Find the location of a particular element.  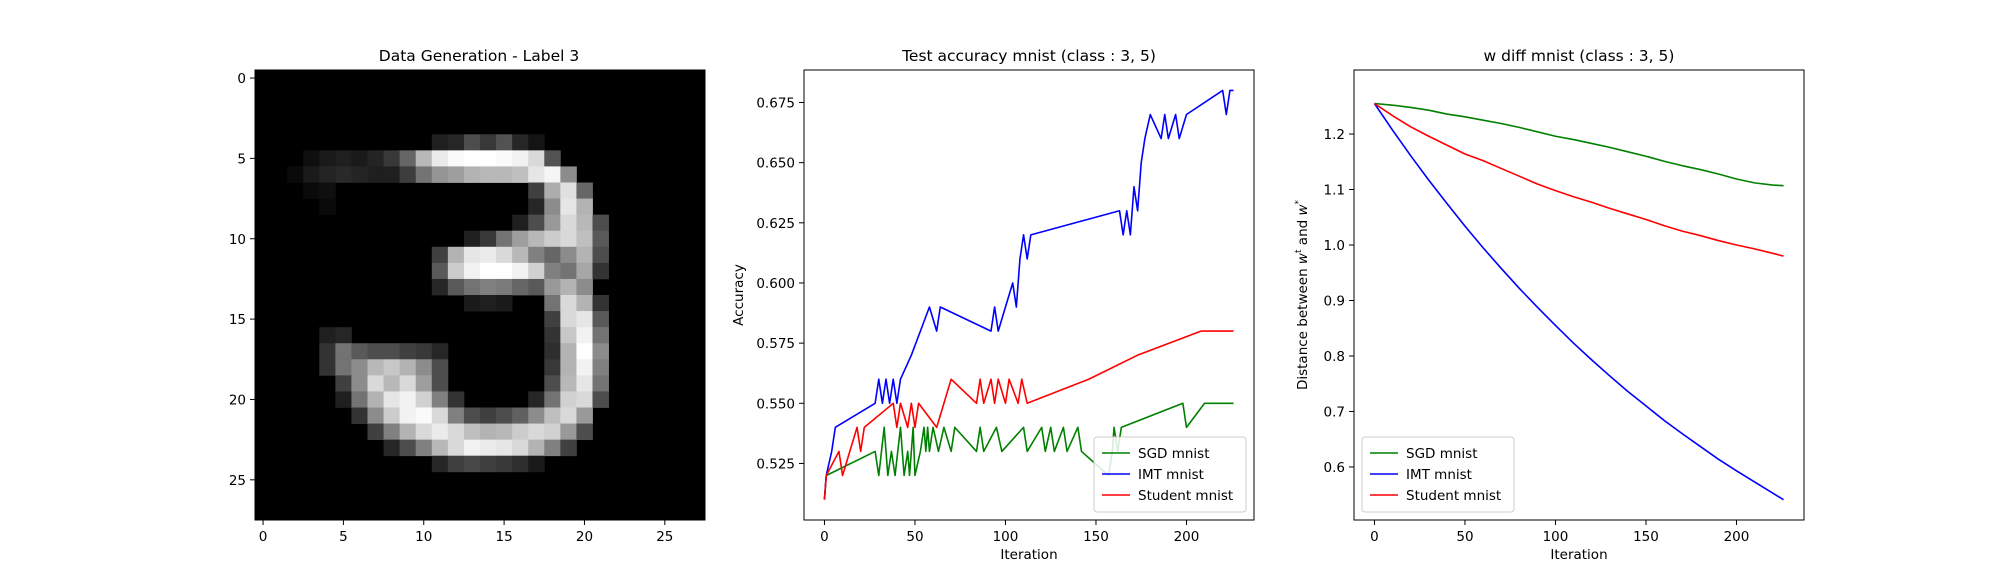

legend-label: IMT mnist is located at coordinates (1171, 475).